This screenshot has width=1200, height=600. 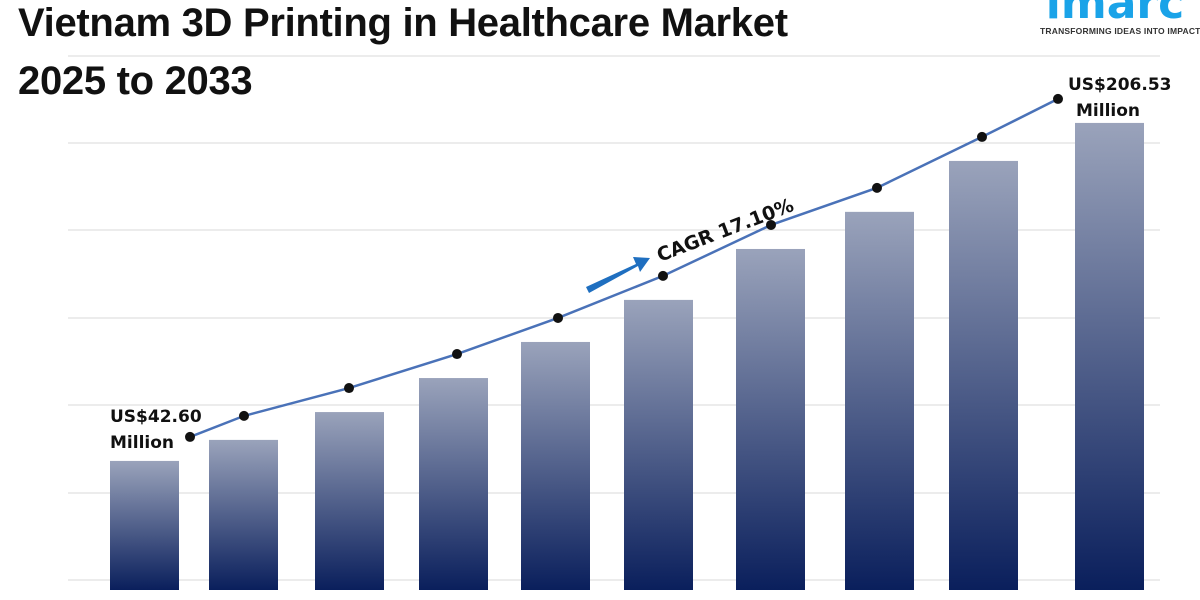 What do you see at coordinates (135, 81) in the screenshot?
I see `title-line-2: 2025 to 2033` at bounding box center [135, 81].